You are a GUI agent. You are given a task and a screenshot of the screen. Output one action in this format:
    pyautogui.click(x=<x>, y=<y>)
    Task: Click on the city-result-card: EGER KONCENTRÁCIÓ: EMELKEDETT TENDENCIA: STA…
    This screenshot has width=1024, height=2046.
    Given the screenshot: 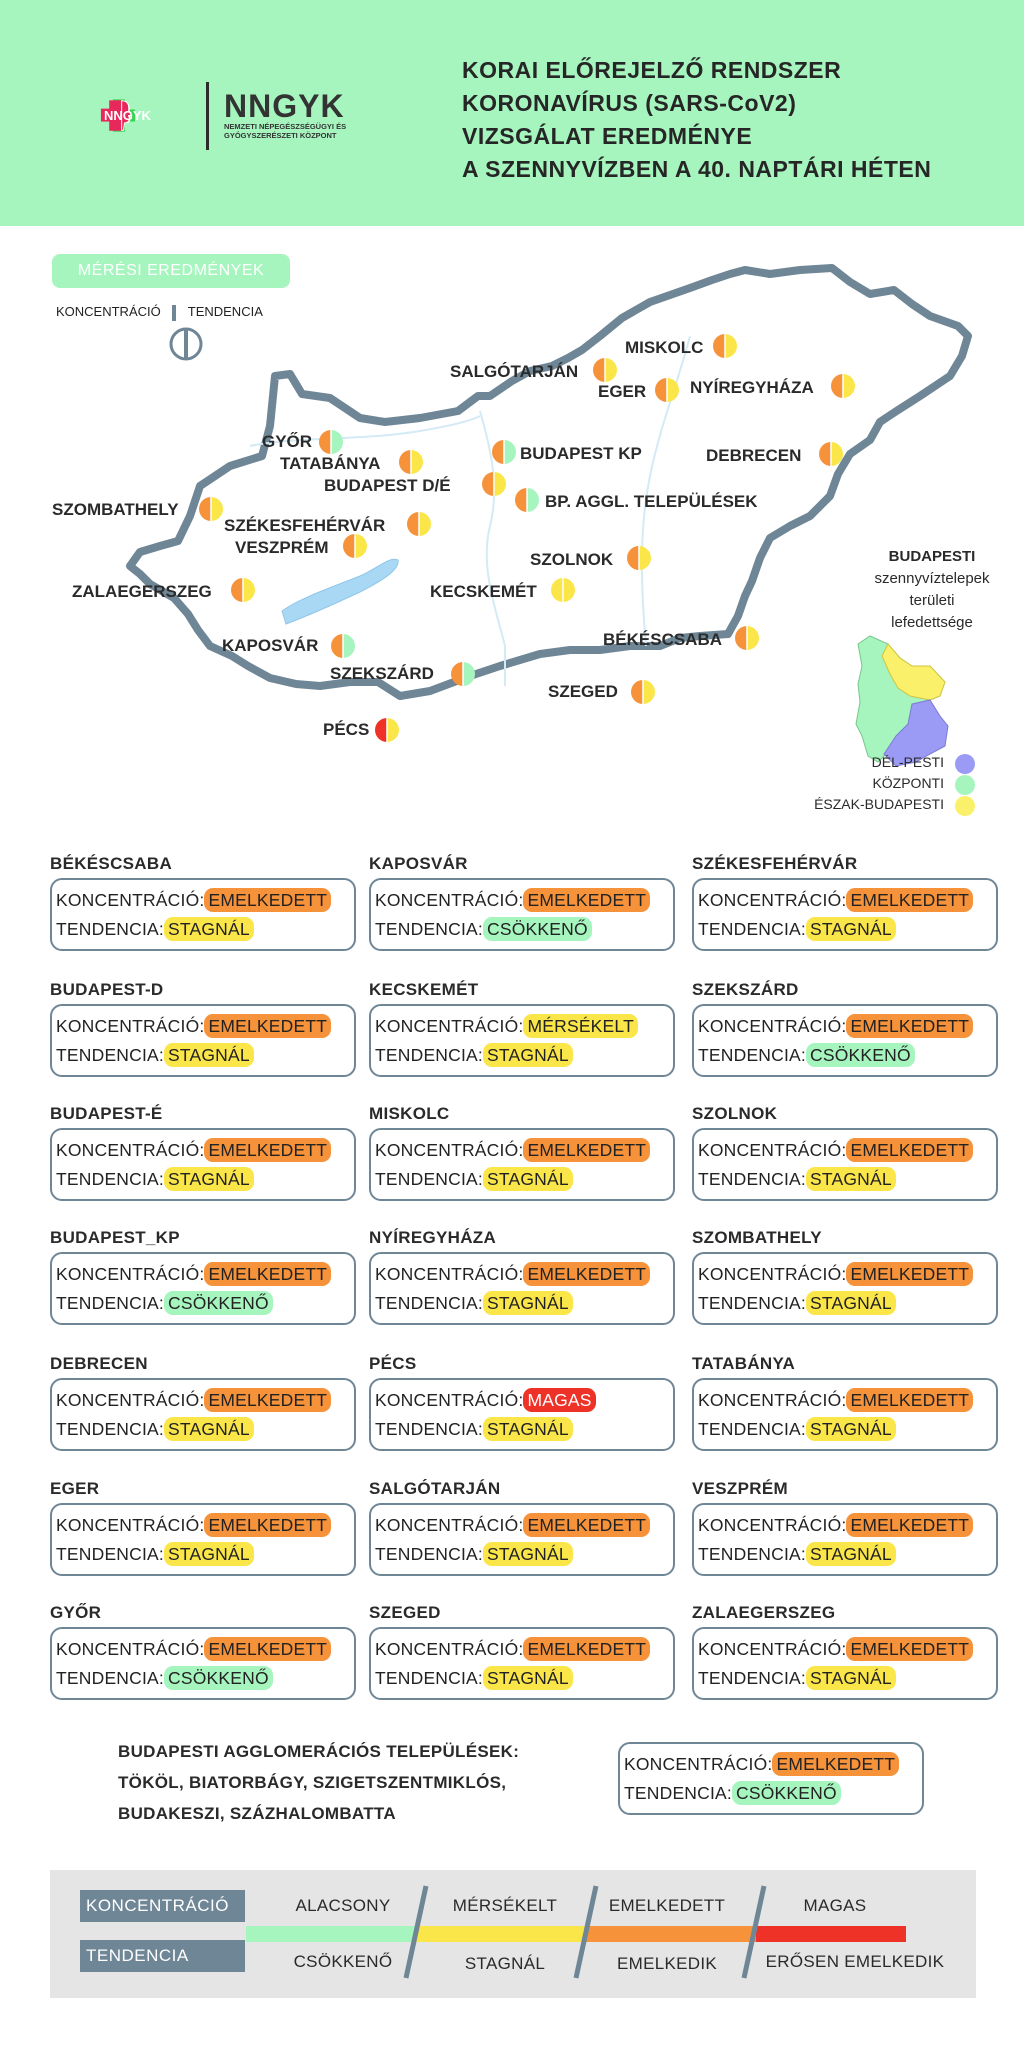 What is the action you would take?
    pyautogui.click(x=203, y=1527)
    